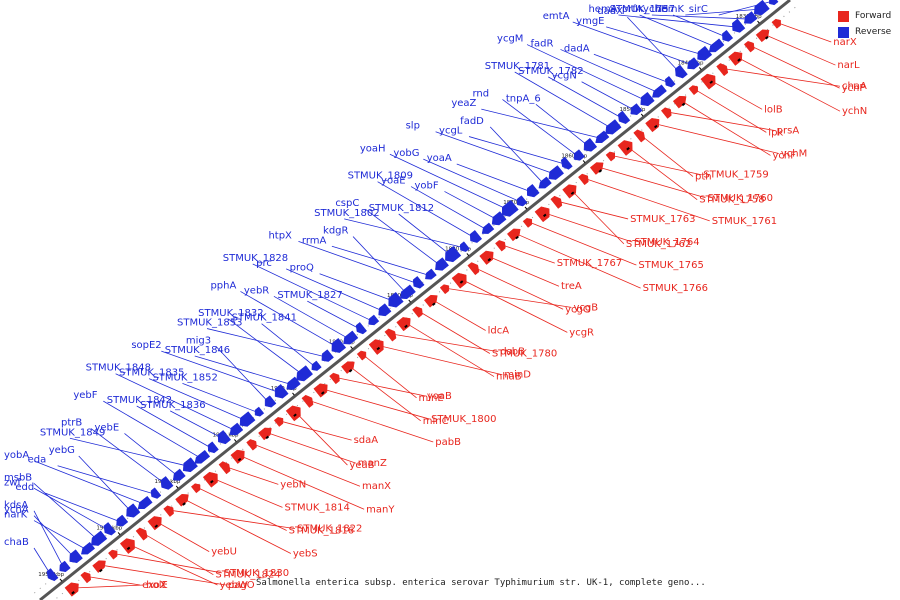 The image size is (900, 600). I want to click on reverse-label-stmuk-1809: STMUK_1809, so click(380, 176).